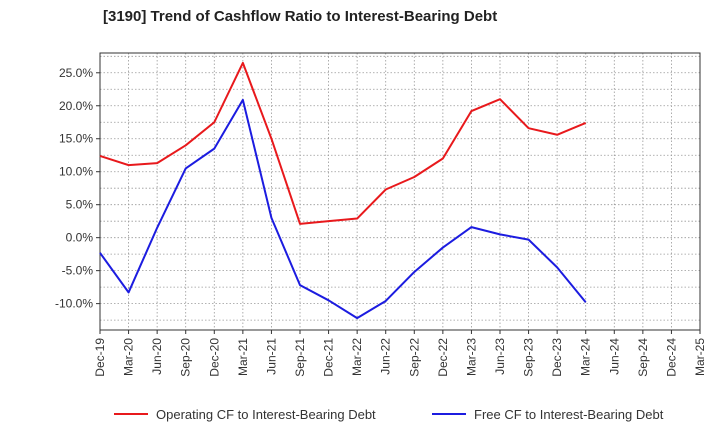 The image size is (720, 440). I want to click on x-tick-label: Sep-21, so click(300, 357).